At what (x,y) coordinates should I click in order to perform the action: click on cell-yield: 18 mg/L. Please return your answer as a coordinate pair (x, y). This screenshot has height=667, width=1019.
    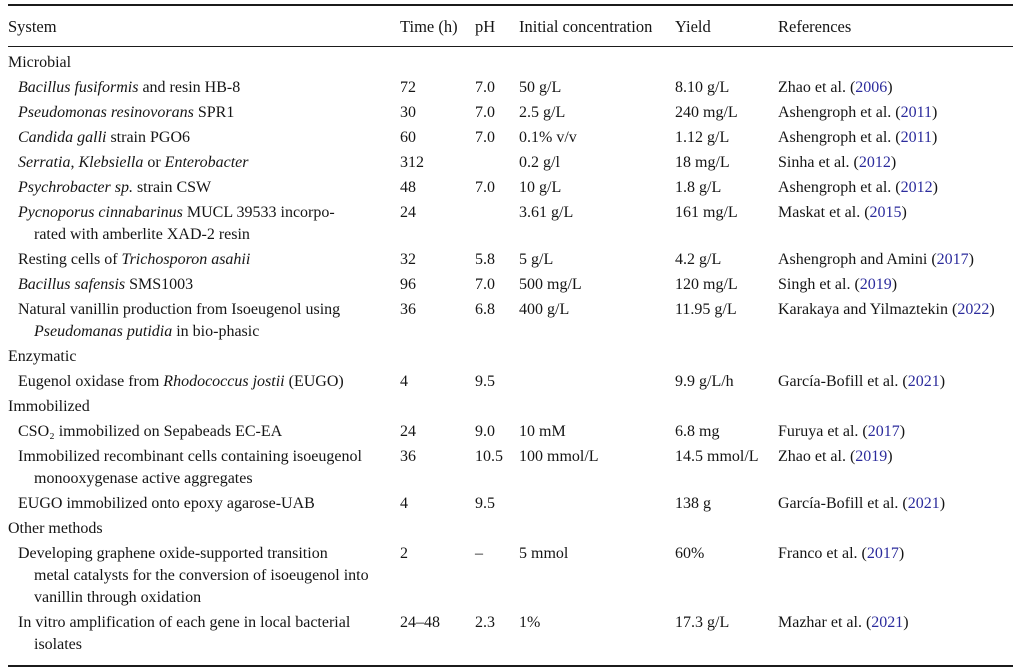
    Looking at the image, I should click on (702, 162).